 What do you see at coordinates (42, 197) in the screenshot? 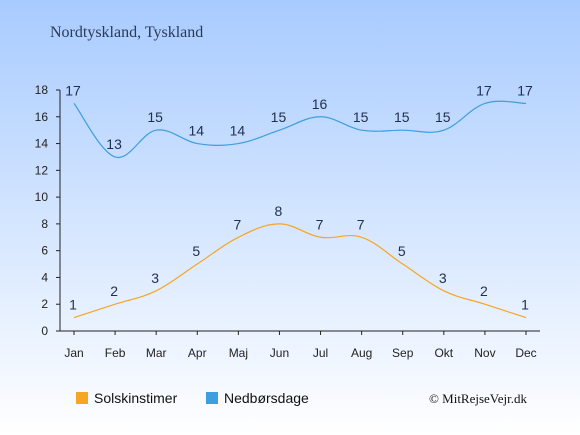
I see `y-tick-label: 10` at bounding box center [42, 197].